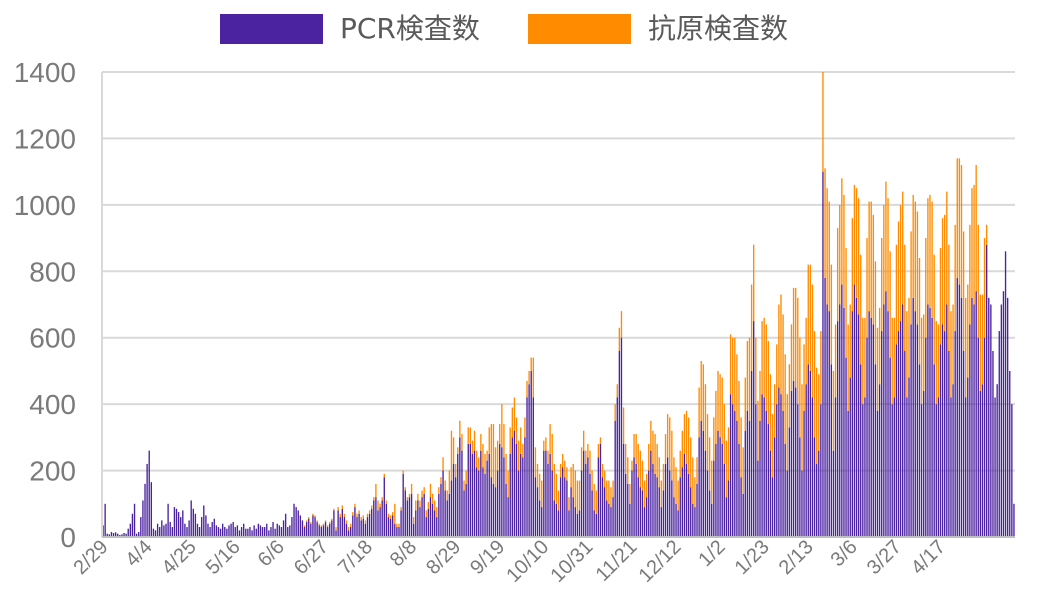 The width and height of the screenshot is (1047, 611). I want to click on legend: PCR検査数 抗原検査数, so click(504, 28).